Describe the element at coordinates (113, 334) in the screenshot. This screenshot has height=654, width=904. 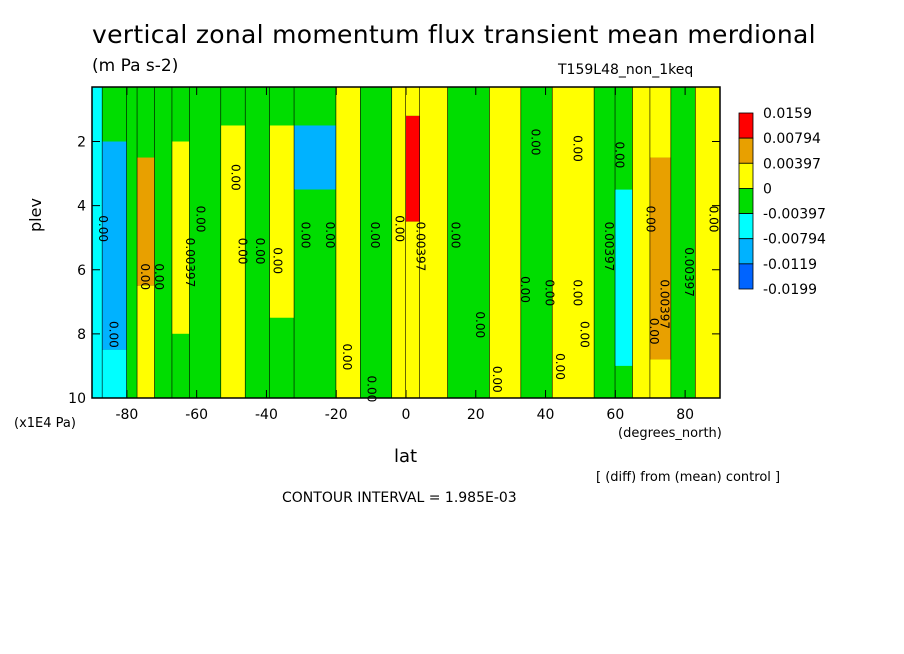
I see `contour-label-23: 0.00` at that location.